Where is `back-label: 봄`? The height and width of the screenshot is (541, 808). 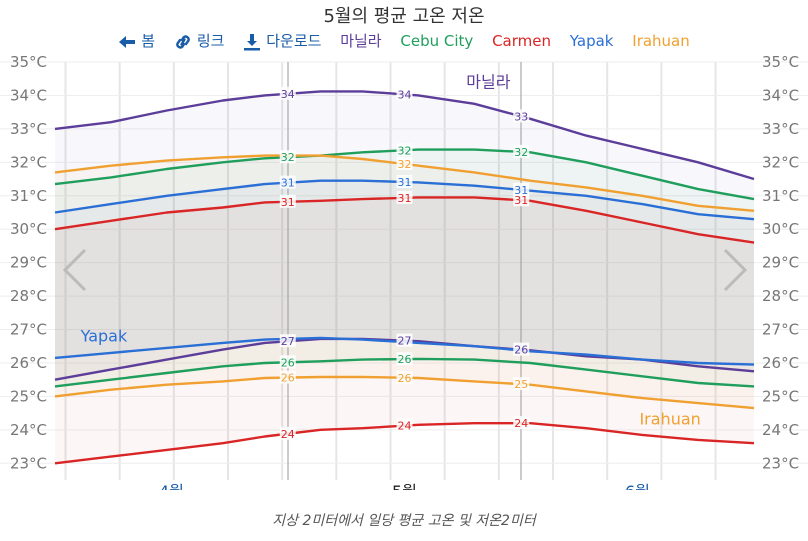
back-label: 봄 is located at coordinates (148, 41).